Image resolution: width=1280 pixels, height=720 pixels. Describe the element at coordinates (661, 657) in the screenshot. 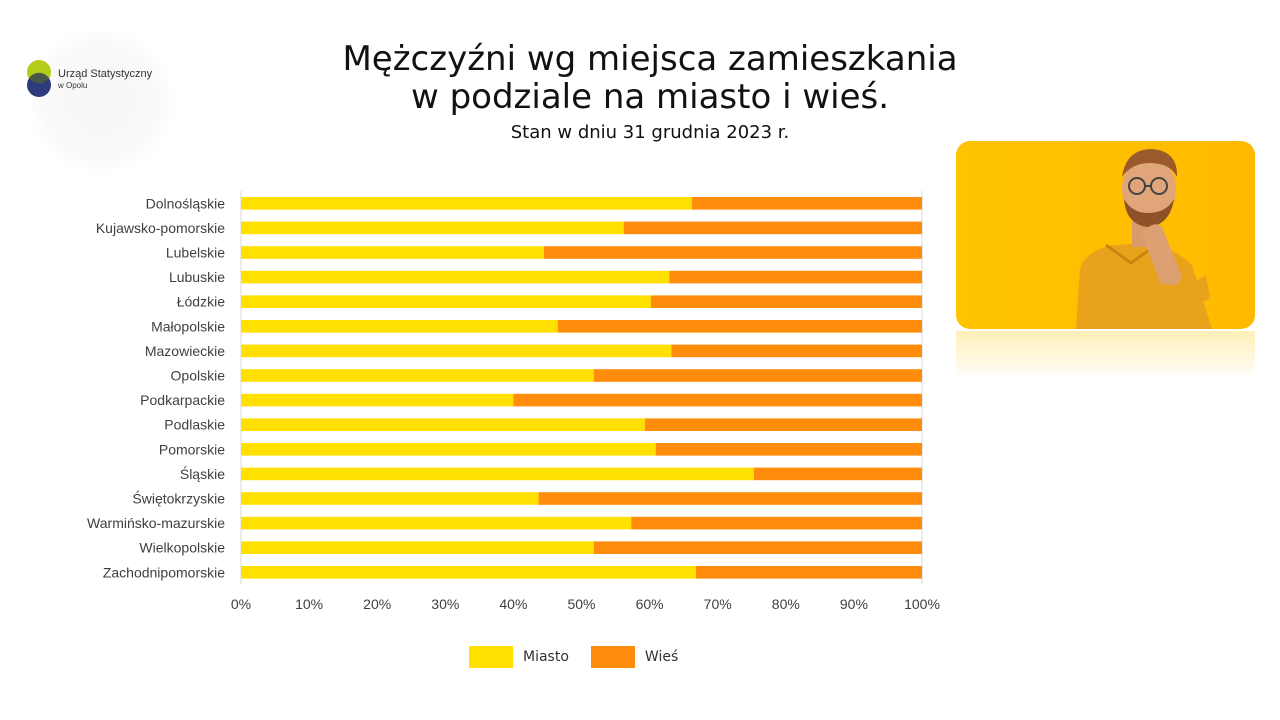

I see `legend-label-wies: Wieś` at that location.